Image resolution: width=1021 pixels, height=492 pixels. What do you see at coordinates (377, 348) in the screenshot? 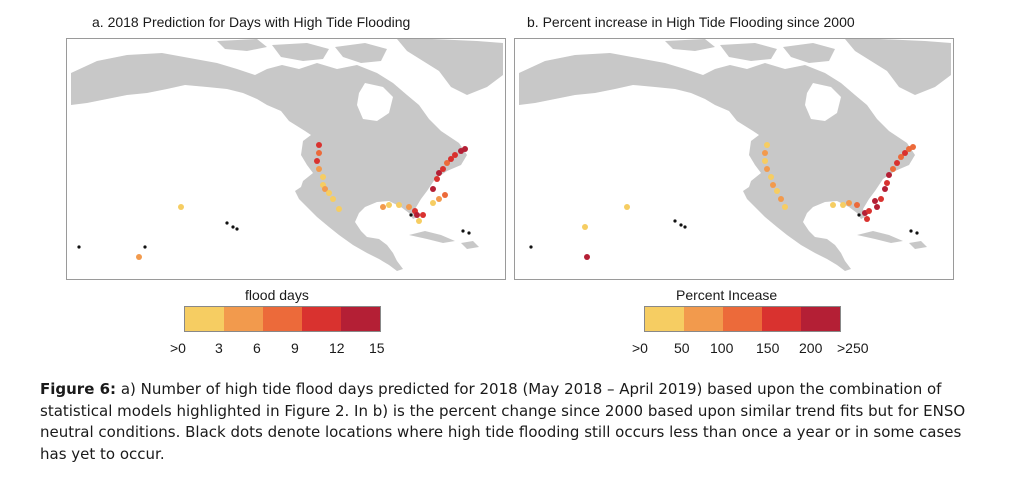
I see `legend-tick: 15` at bounding box center [377, 348].